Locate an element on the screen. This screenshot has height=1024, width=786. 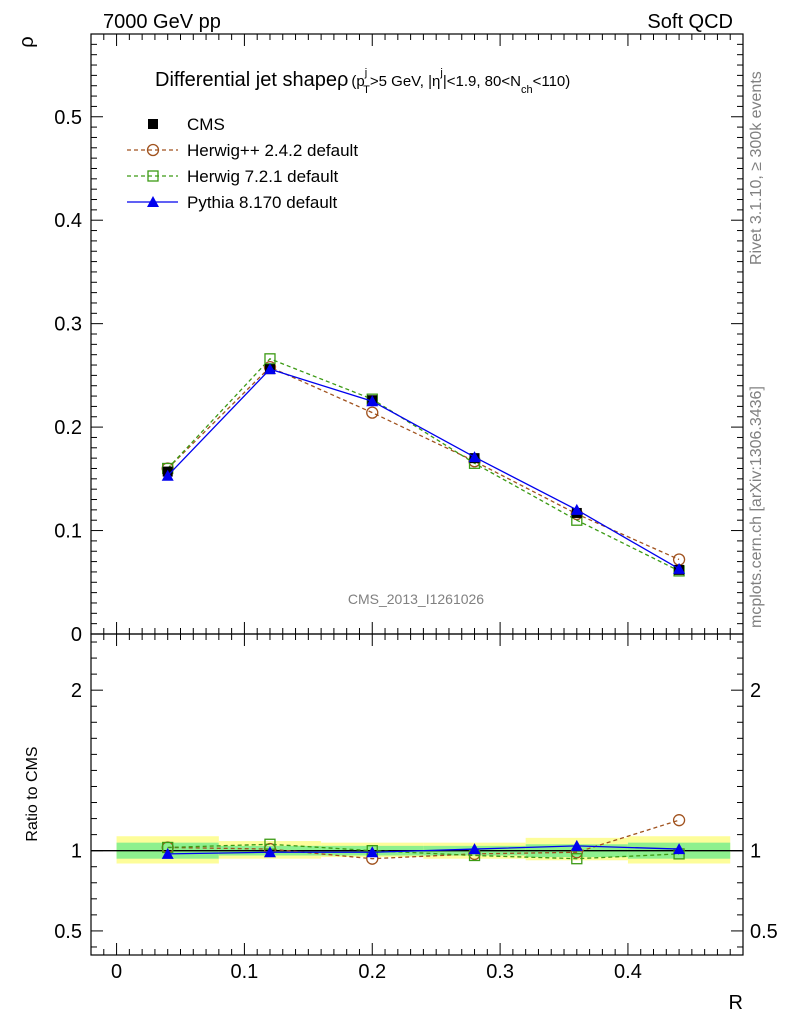
legend-marker-herwig7 is located at coordinates (153, 176).